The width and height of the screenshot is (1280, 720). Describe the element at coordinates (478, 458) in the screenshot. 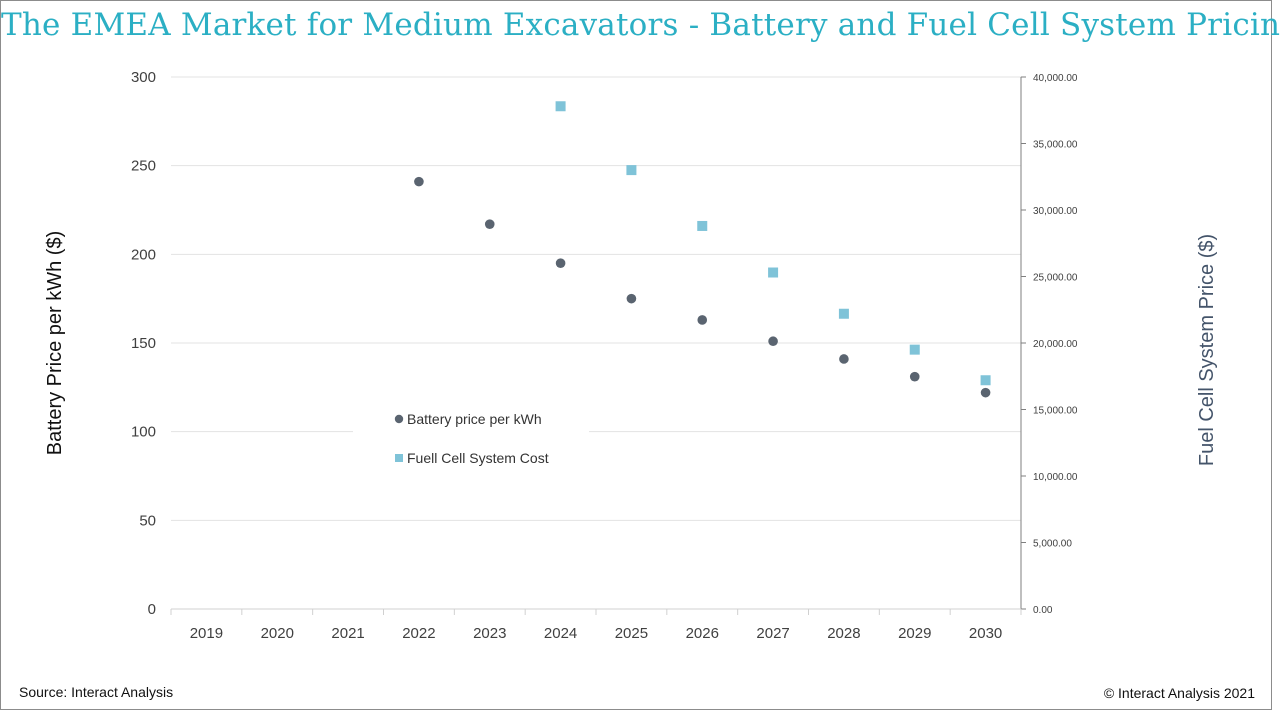

I see `legend-label-fuel-cell: Fuell Cell System Cost` at that location.